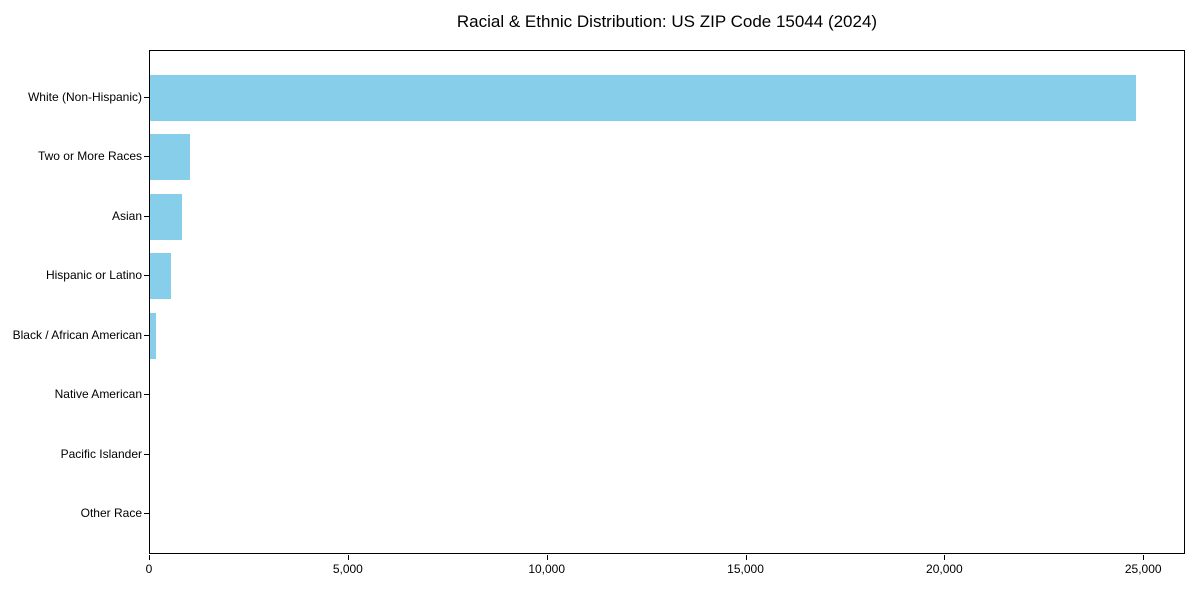  What do you see at coordinates (84, 96) in the screenshot?
I see `y-axis-label-white-non-hispanic: White (Non-Hispanic)` at bounding box center [84, 96].